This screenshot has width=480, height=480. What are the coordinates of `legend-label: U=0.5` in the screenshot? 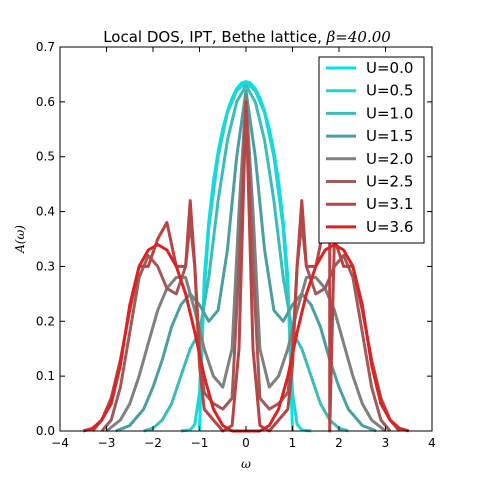 It's located at (389, 91).